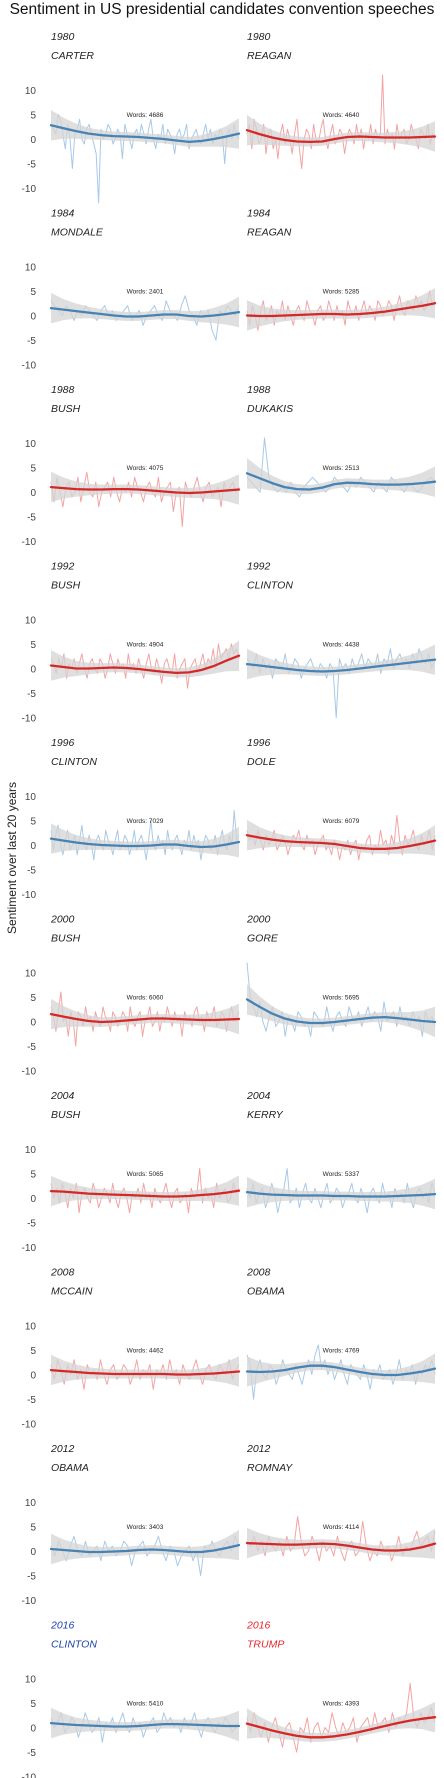  I want to click on panel-year: 2000, so click(258, 920).